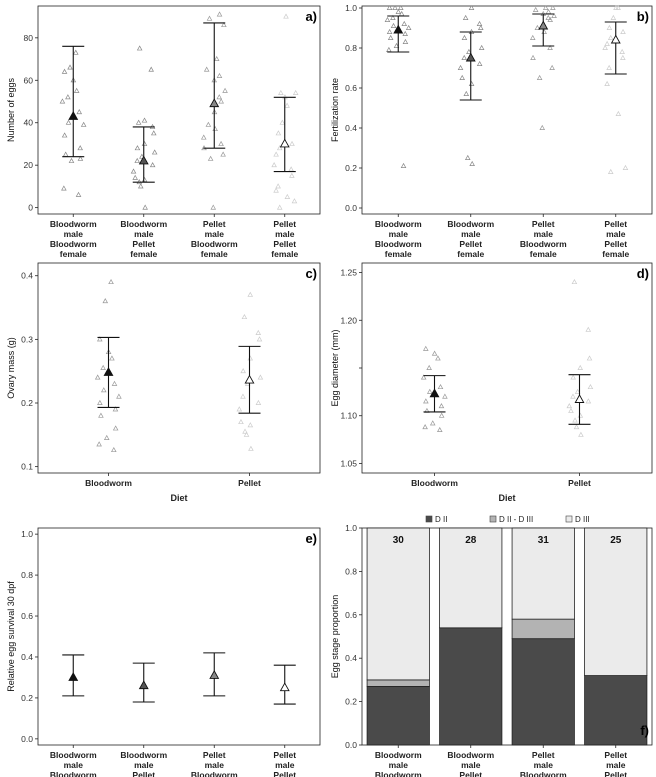 Image resolution: width=656 pixels, height=777 pixels. What do you see at coordinates (29, 38) in the screenshot?
I see `y-tick-label: 80` at bounding box center [29, 38].